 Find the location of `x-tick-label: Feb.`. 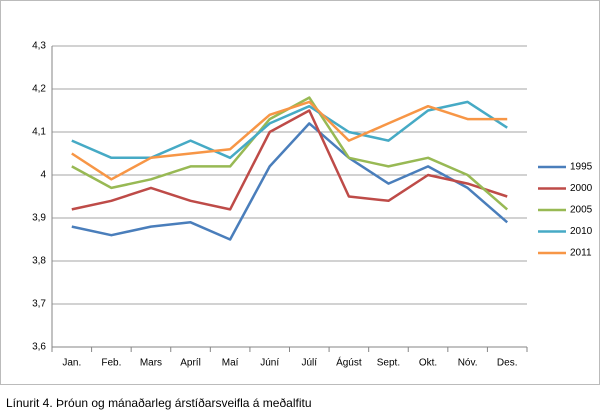

x-tick-label: Feb. is located at coordinates (111, 363).